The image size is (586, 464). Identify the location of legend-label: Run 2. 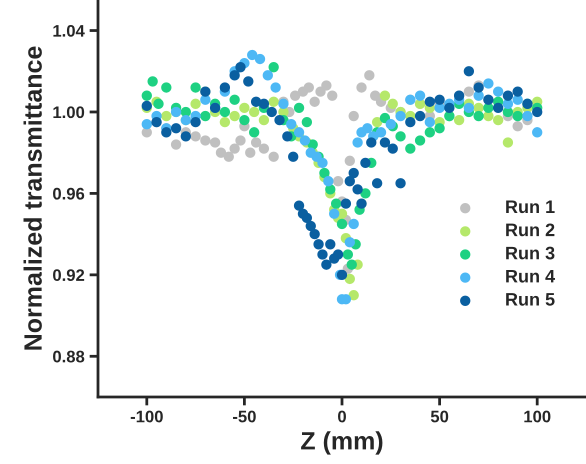
(530, 229).